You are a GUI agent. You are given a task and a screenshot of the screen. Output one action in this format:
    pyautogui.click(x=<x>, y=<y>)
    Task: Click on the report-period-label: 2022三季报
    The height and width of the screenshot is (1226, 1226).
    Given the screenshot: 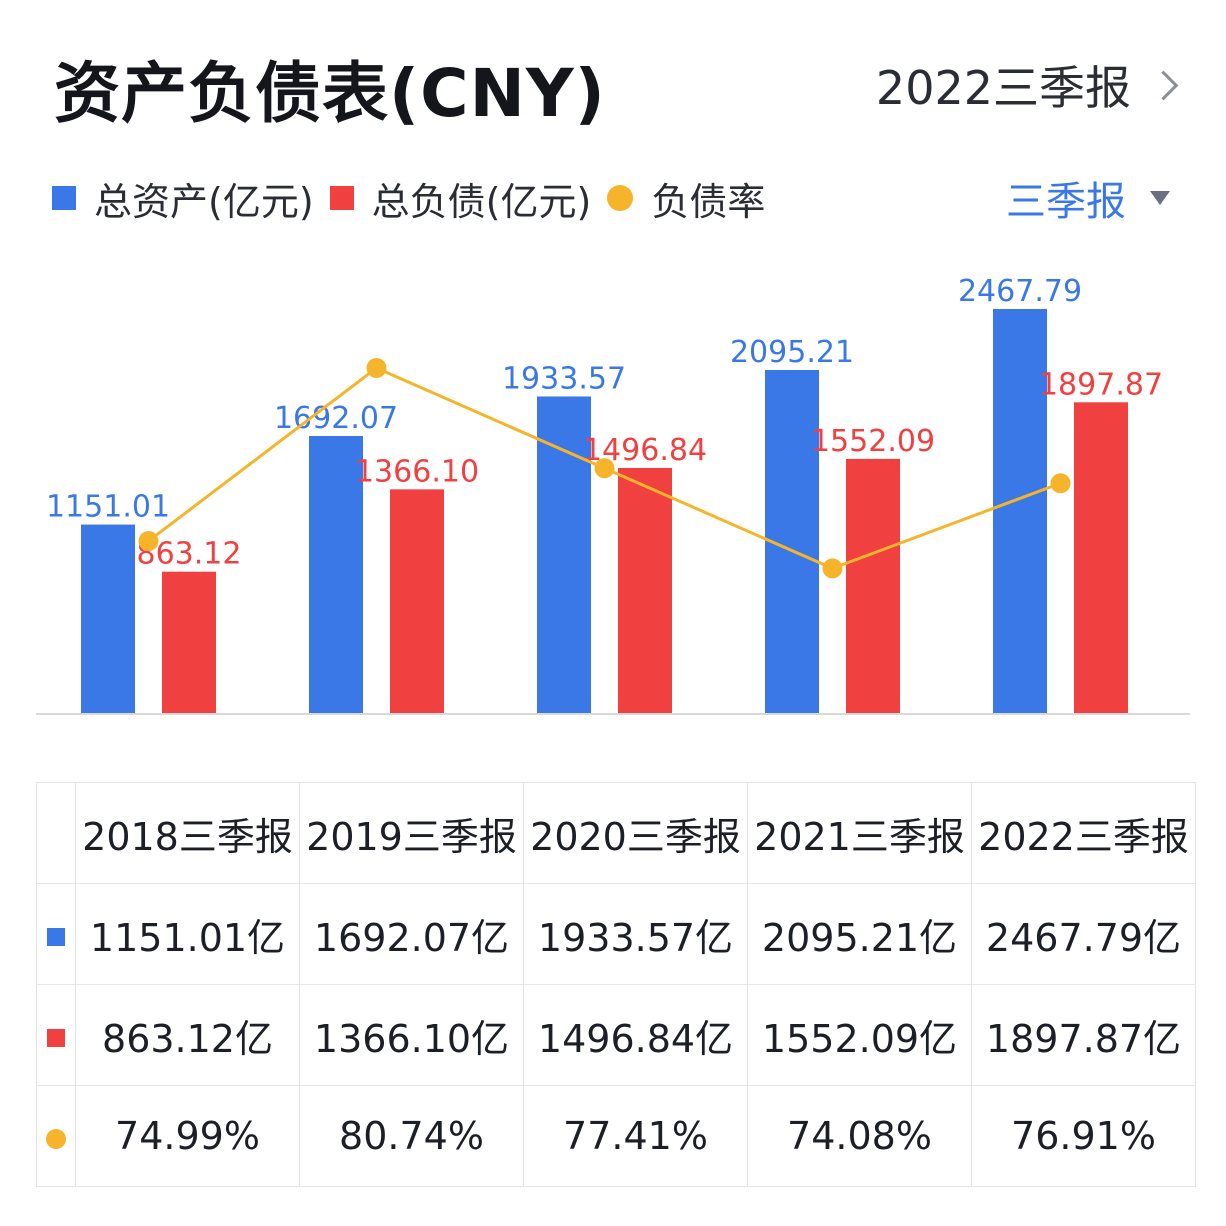 What is the action you would take?
    pyautogui.click(x=1003, y=88)
    